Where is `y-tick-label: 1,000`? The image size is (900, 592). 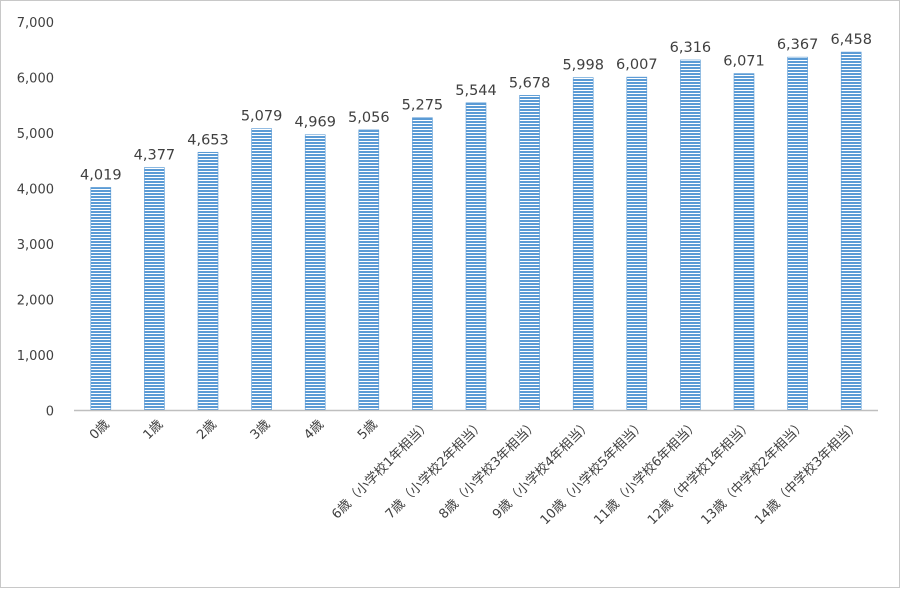
y-tick-label: 1,000 is located at coordinates (35, 356).